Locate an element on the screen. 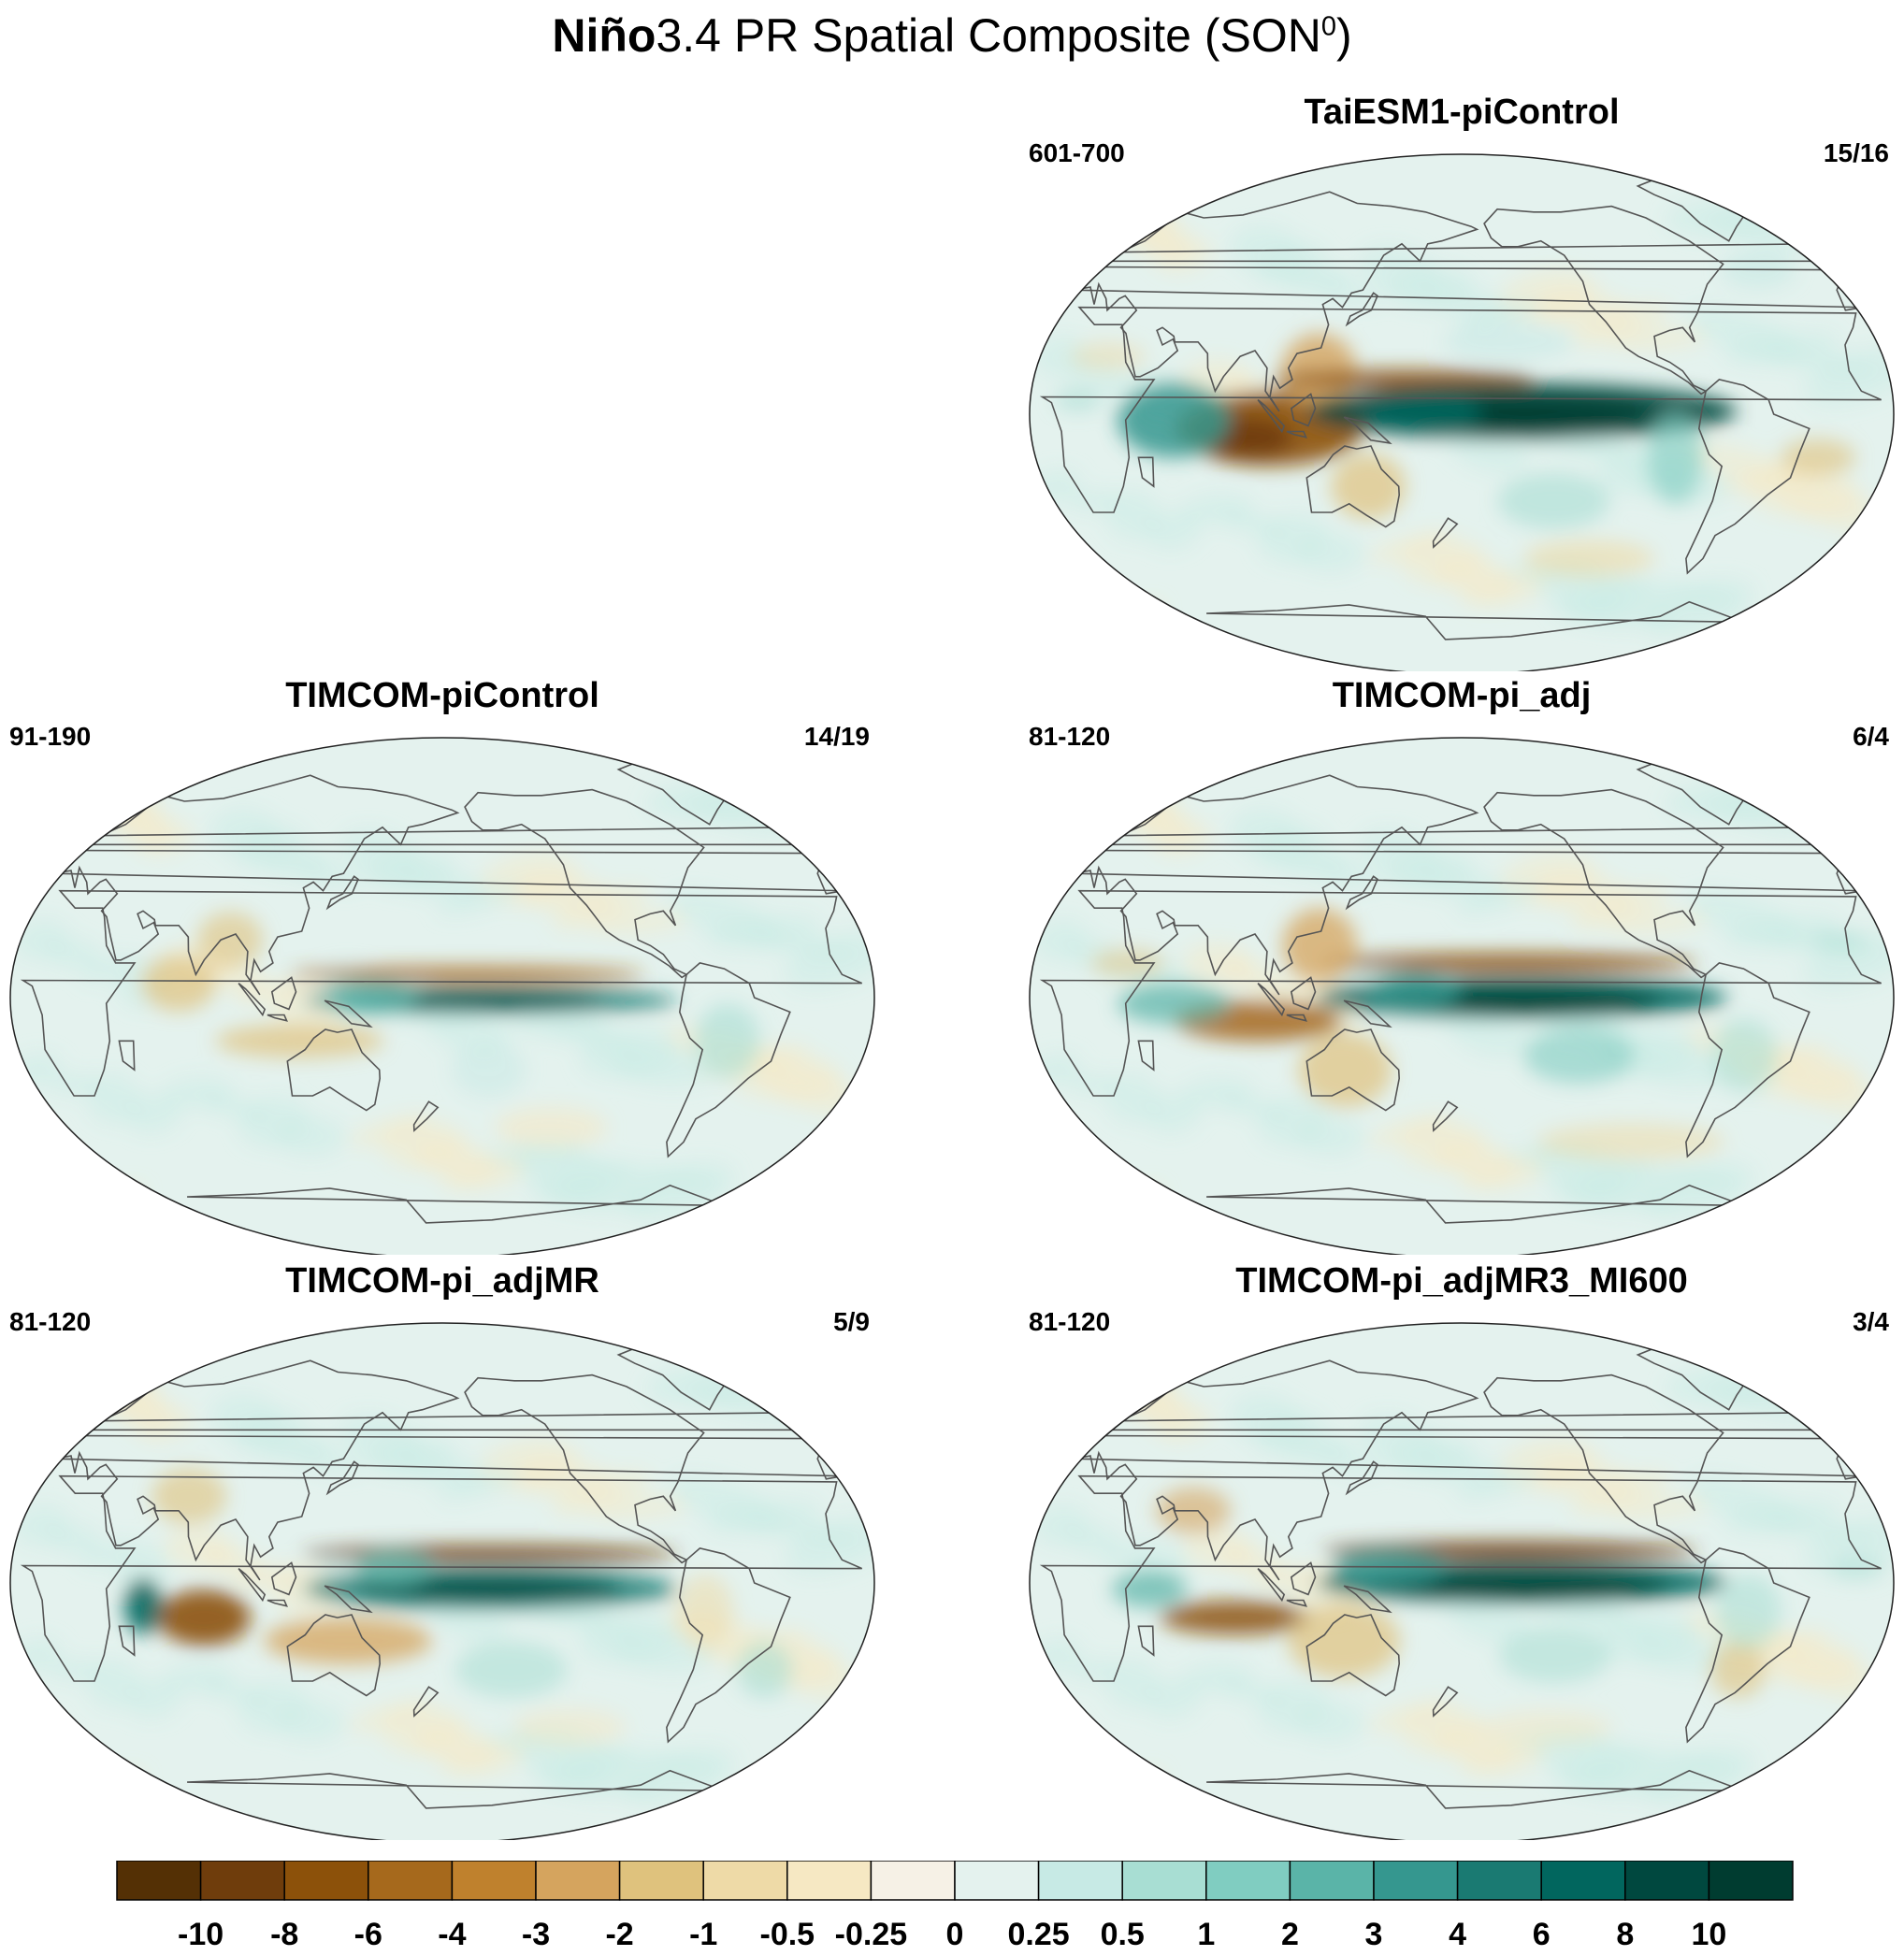 The image size is (1904, 1956). panel-title: TIMCOM-pi_adjMR is located at coordinates (442, 1281).